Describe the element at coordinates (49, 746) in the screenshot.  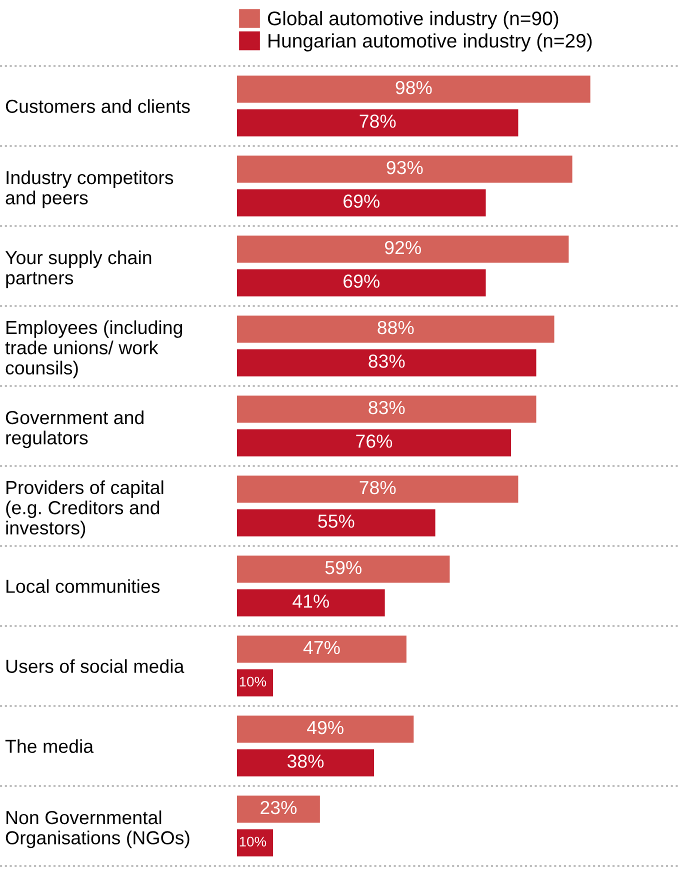
I see `y-tick-label: The media` at that location.